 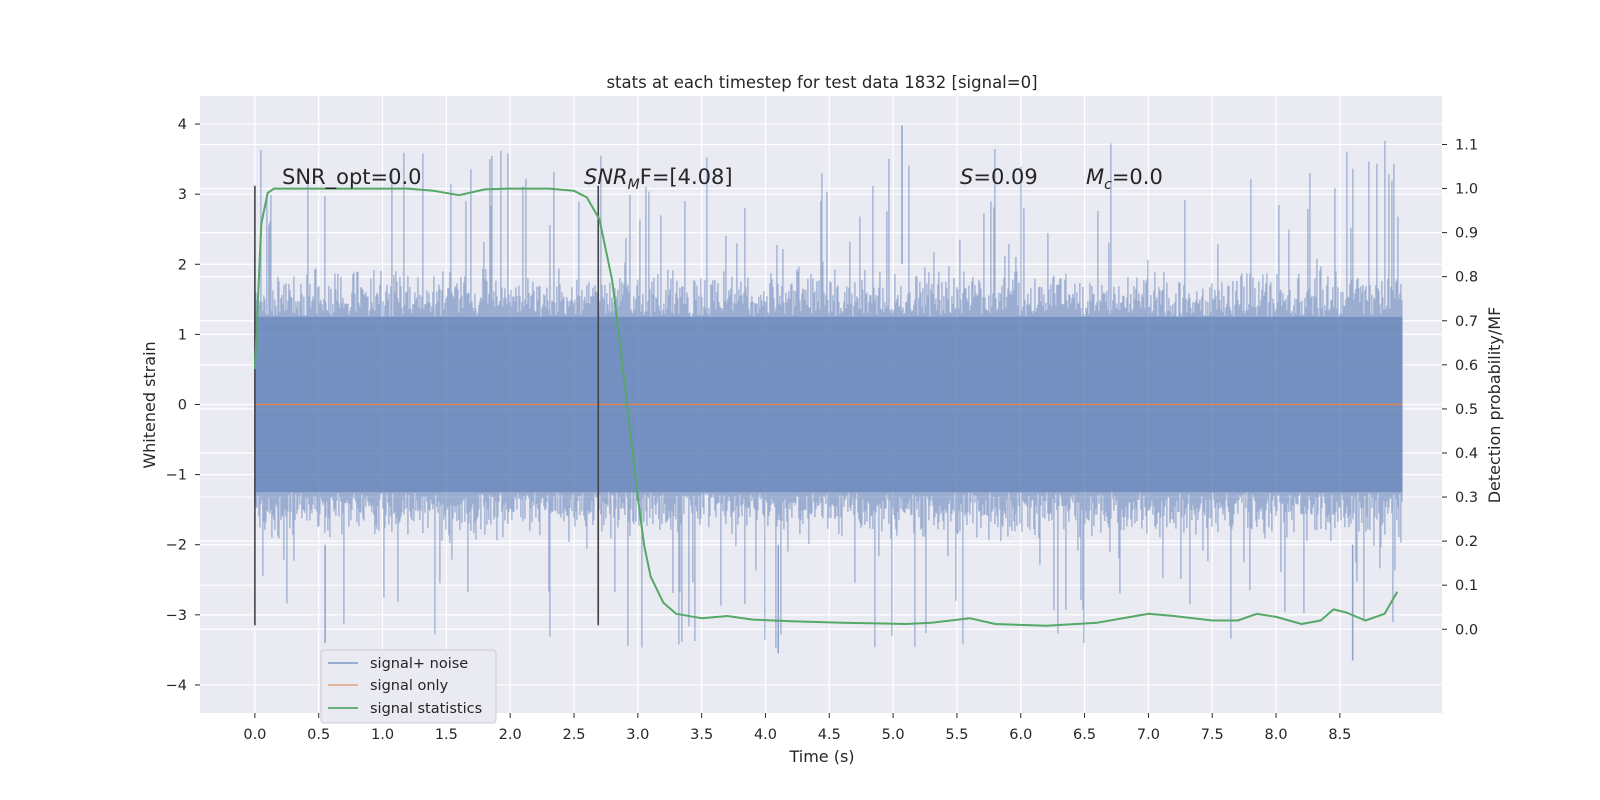 I want to click on x-tick-label: 0.5, so click(x=318, y=735).